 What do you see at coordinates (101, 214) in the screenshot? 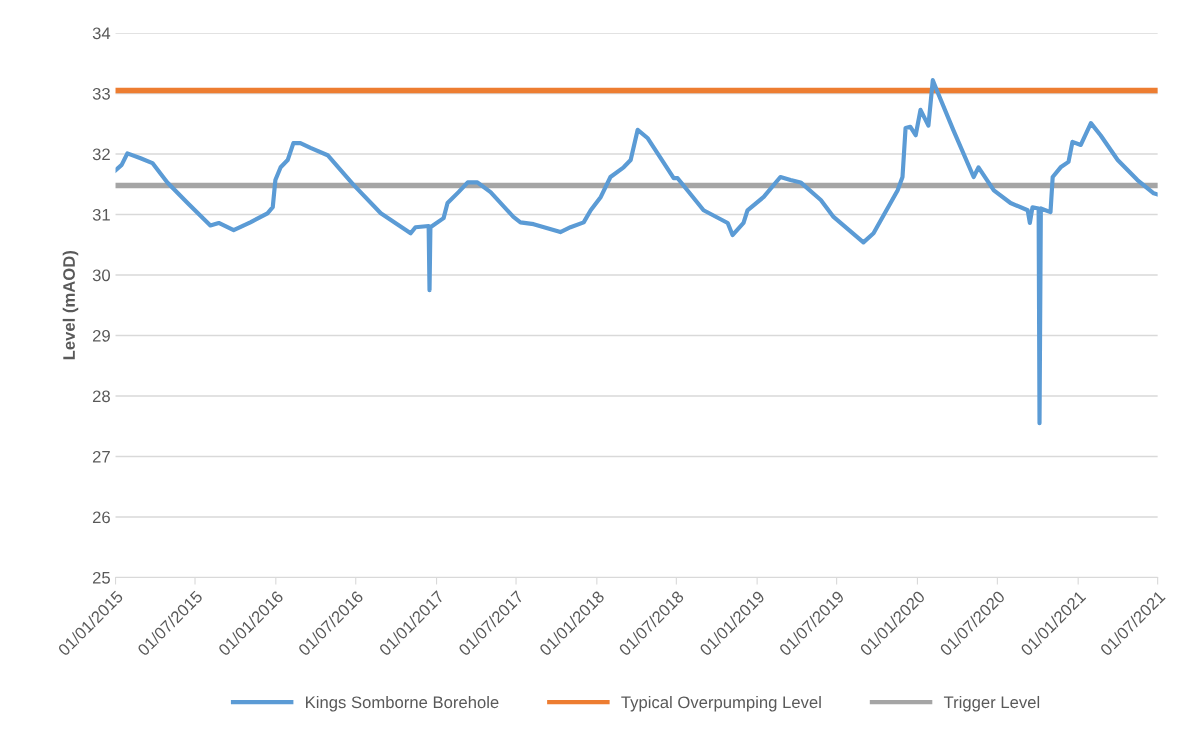
I see `y-tick-label: 31` at bounding box center [101, 214].